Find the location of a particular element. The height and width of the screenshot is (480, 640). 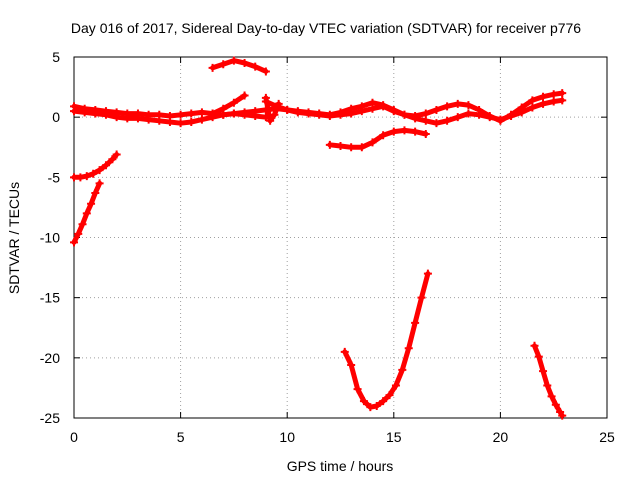

x-tick-label: 15 is located at coordinates (394, 437).